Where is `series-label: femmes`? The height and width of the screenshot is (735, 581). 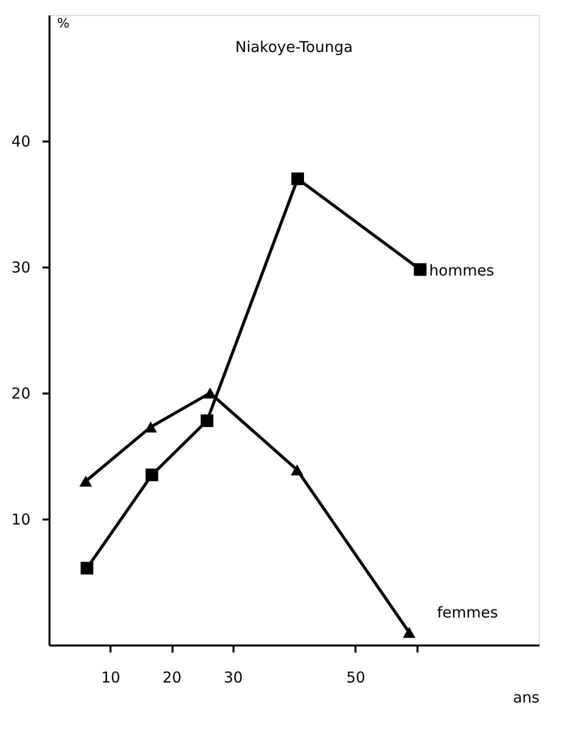 series-label: femmes is located at coordinates (467, 612).